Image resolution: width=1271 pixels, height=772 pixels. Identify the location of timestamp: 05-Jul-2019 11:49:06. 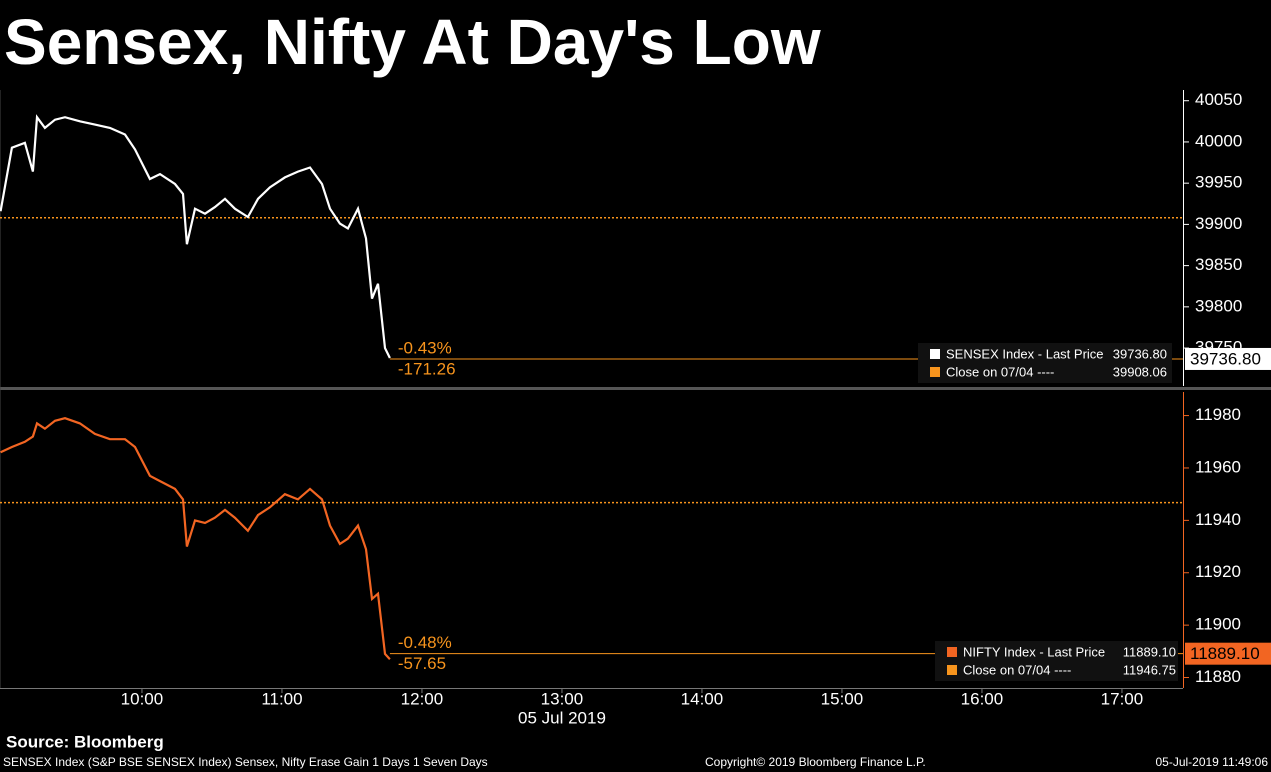
(1211, 762).